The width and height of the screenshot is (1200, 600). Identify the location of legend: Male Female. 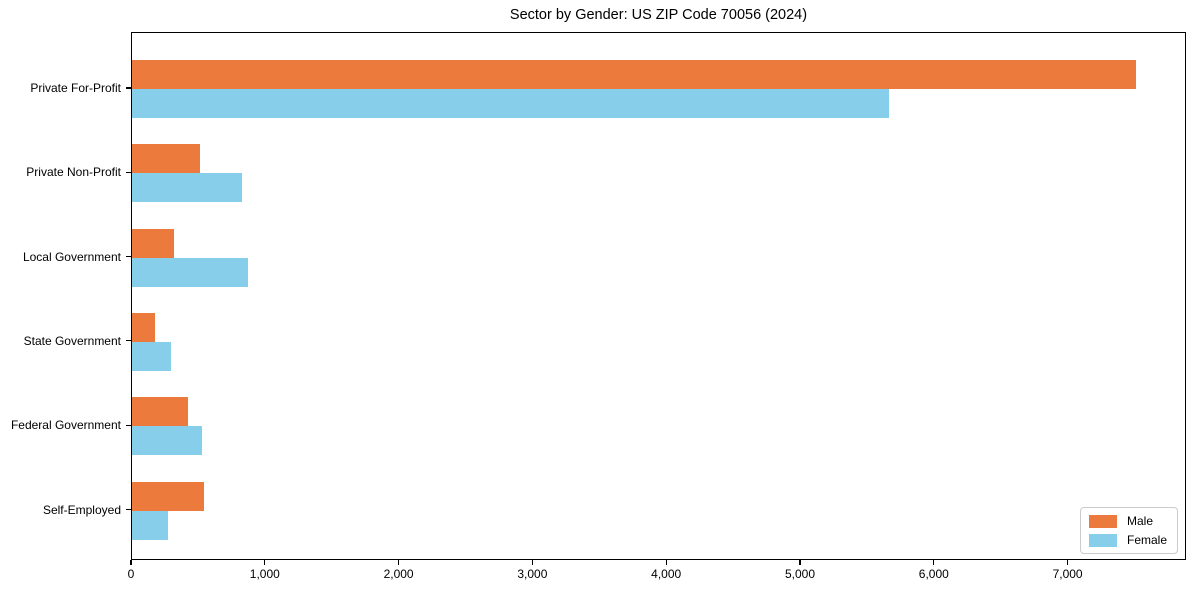
(1128, 530).